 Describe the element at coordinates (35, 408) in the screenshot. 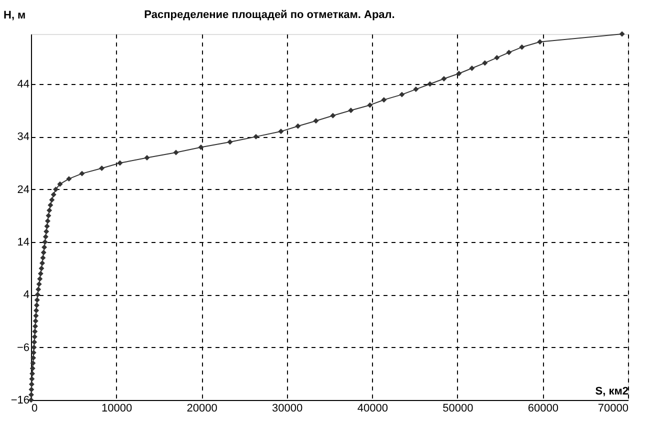

I see `x-tick-label: 0` at that location.